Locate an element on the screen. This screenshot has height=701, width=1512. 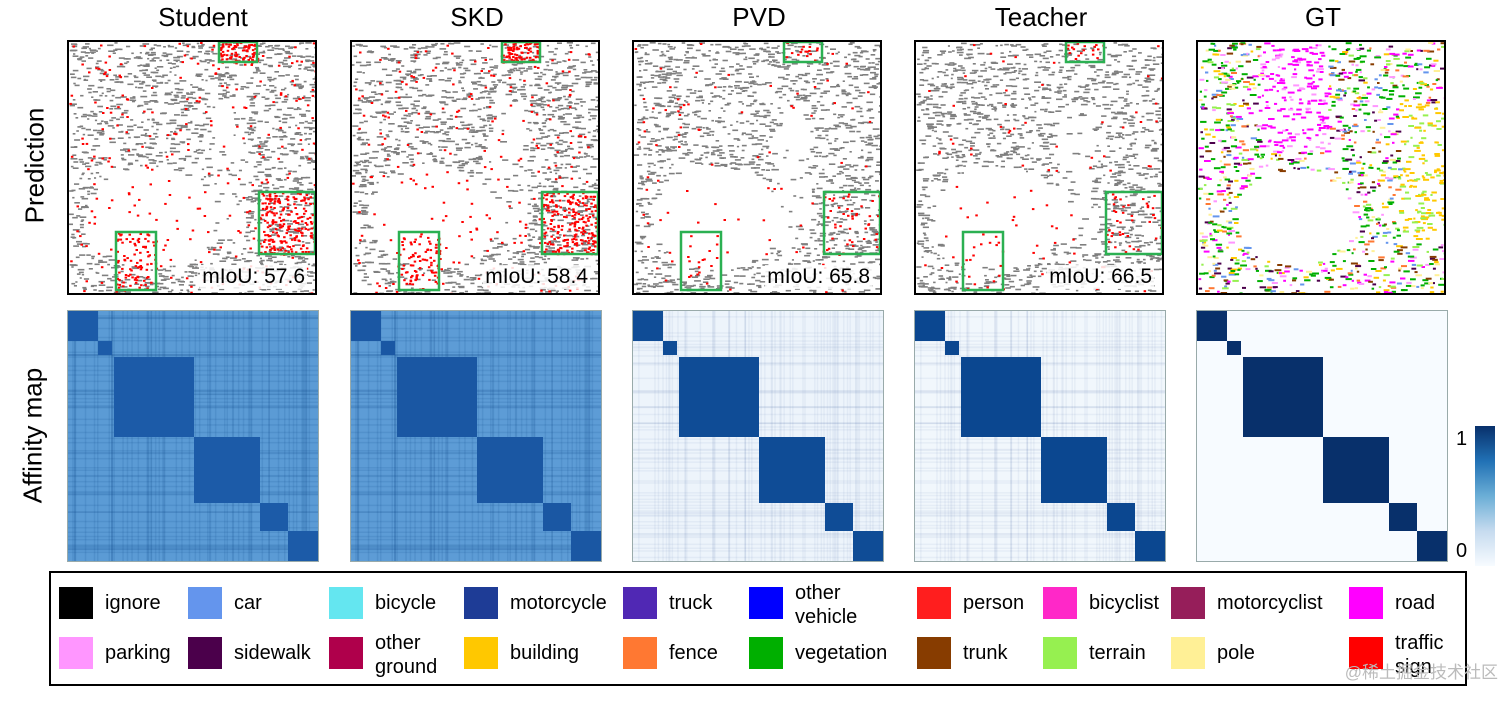
legend-label: motorcycle is located at coordinates (558, 603).